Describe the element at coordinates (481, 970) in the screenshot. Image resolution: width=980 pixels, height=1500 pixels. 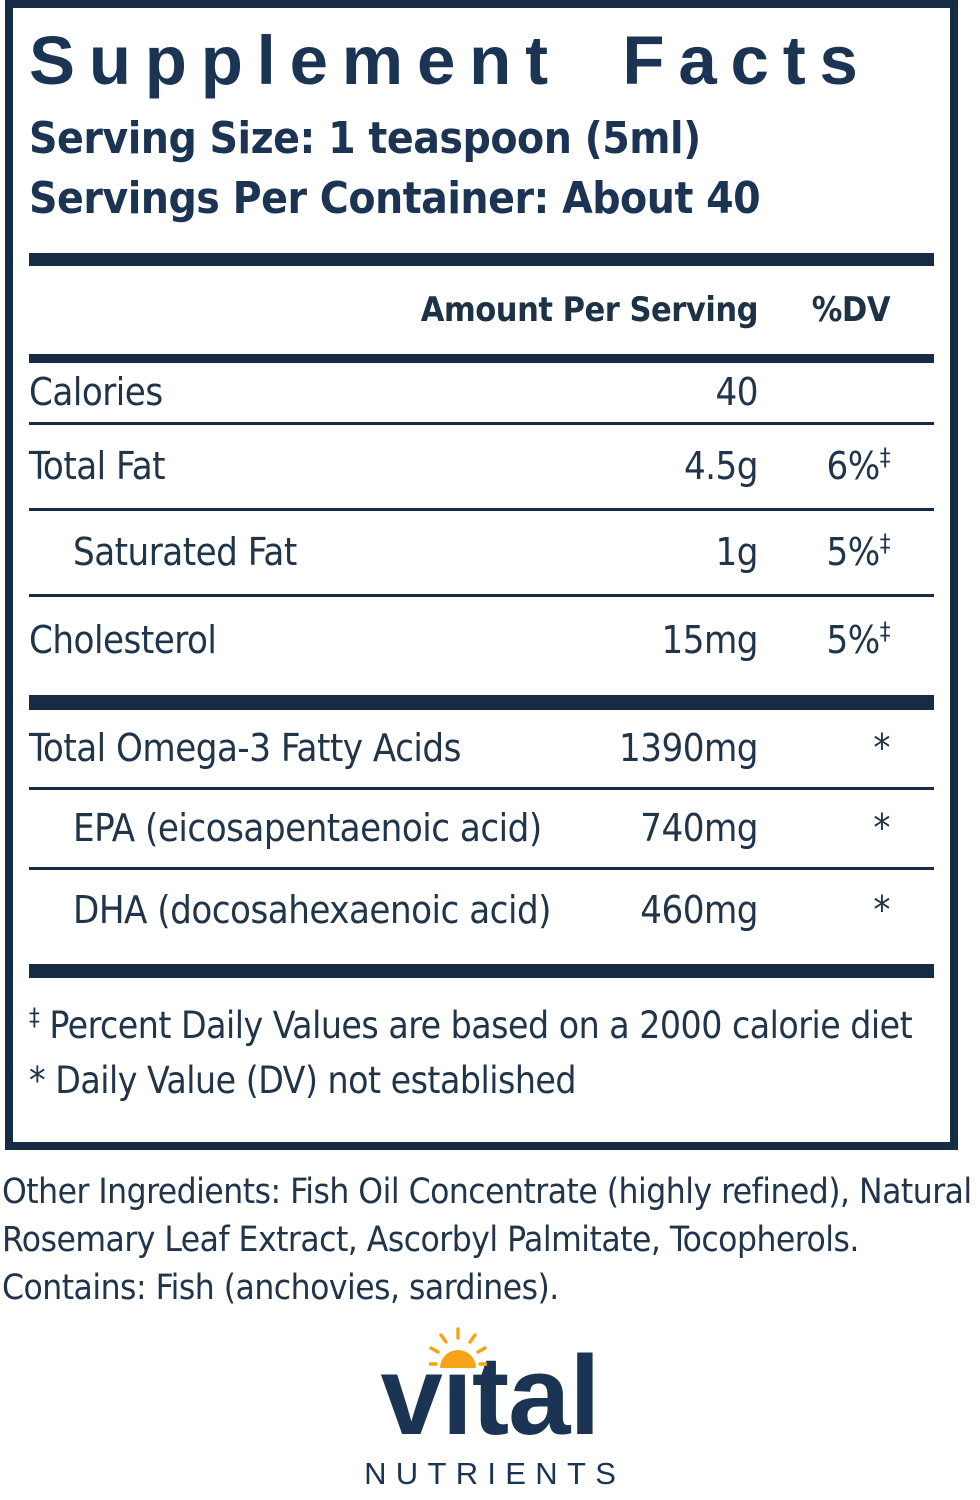
I see `thick-separator-bottom` at that location.